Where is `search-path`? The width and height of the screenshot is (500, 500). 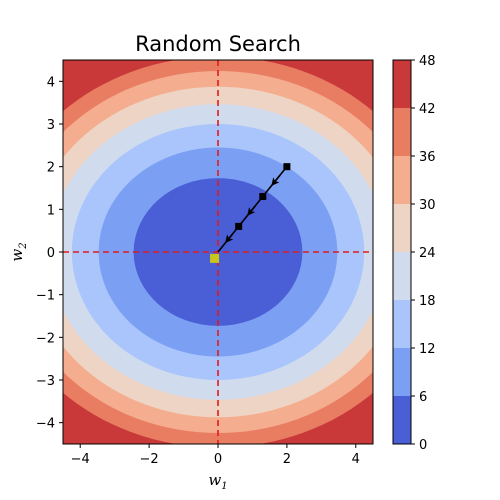 search-path is located at coordinates (250, 213).